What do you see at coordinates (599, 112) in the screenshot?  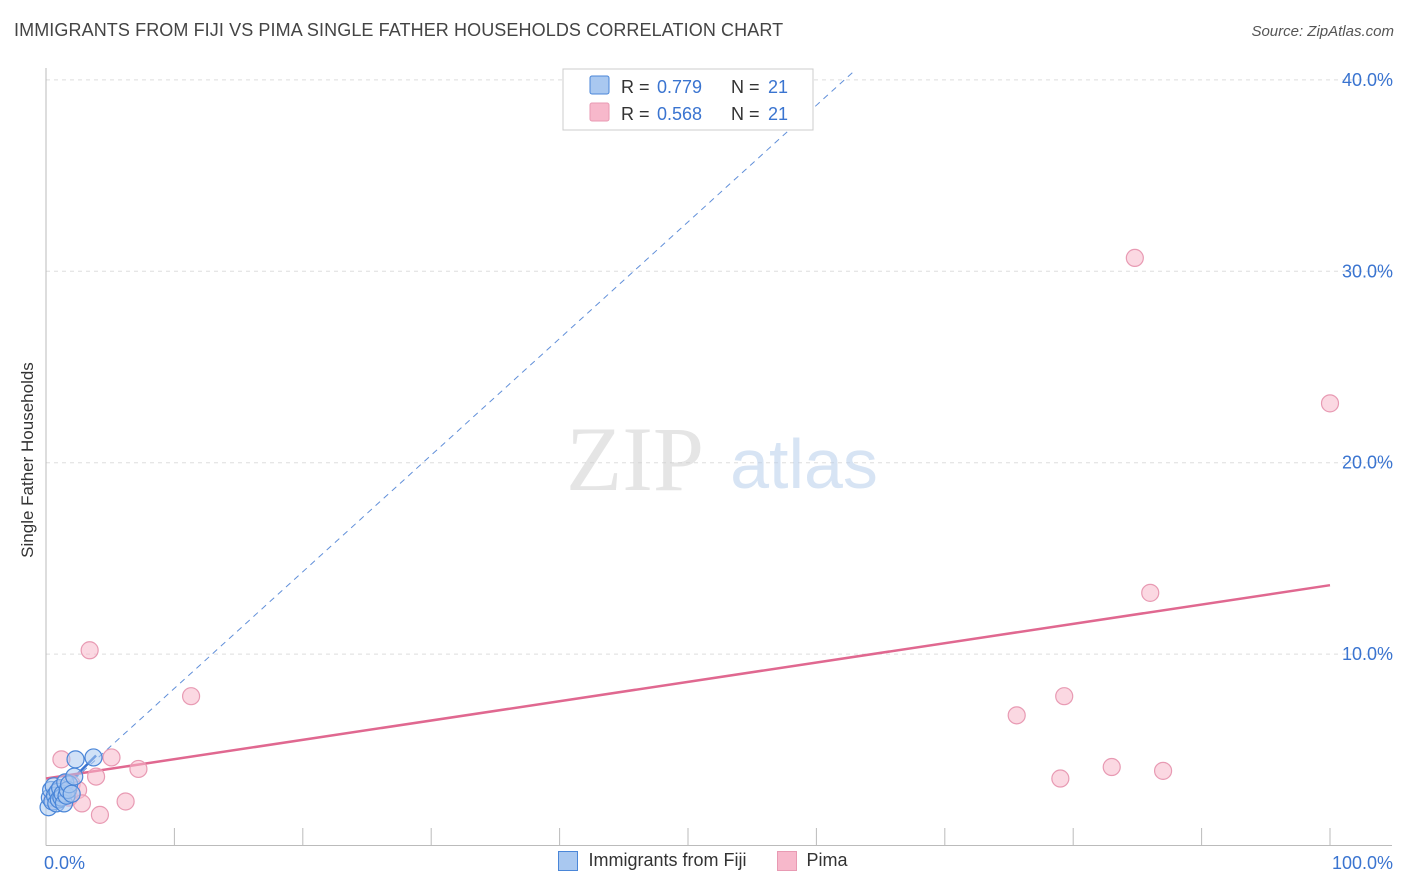 I see `stats-swatch-pima` at bounding box center [599, 112].